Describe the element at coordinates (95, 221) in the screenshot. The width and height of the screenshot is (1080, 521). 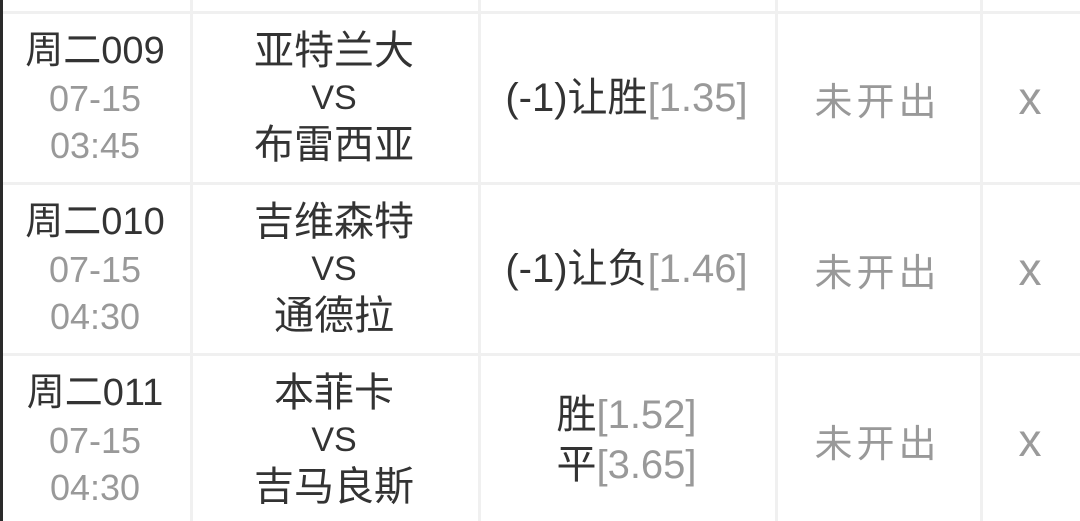
I see `match-id: 周二010` at that location.